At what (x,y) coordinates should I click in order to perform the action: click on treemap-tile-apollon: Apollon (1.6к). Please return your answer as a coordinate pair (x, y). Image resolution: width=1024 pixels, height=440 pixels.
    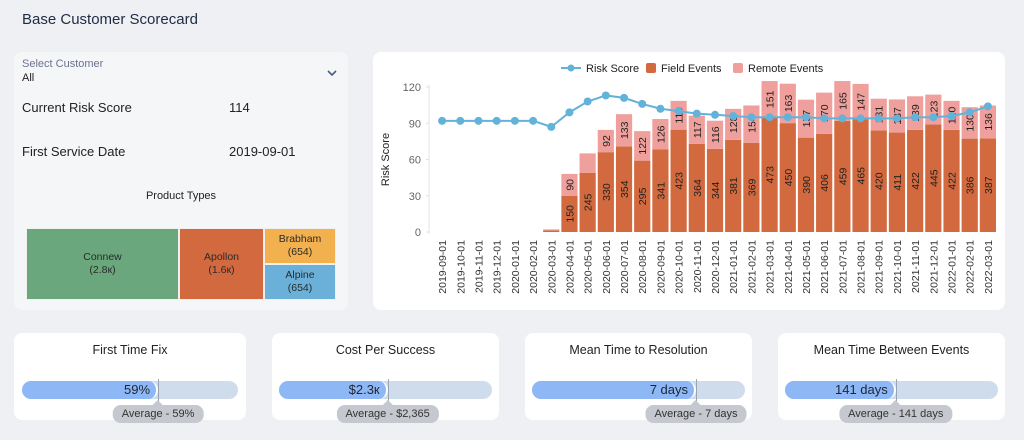
    Looking at the image, I should click on (221, 264).